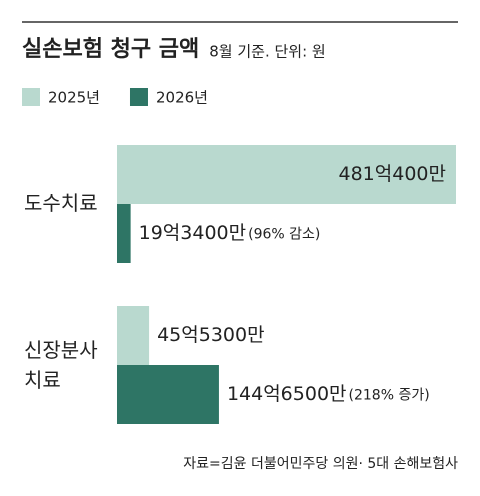  Describe the element at coordinates (74, 98) in the screenshot. I see `legend-label: 2025년` at that location.